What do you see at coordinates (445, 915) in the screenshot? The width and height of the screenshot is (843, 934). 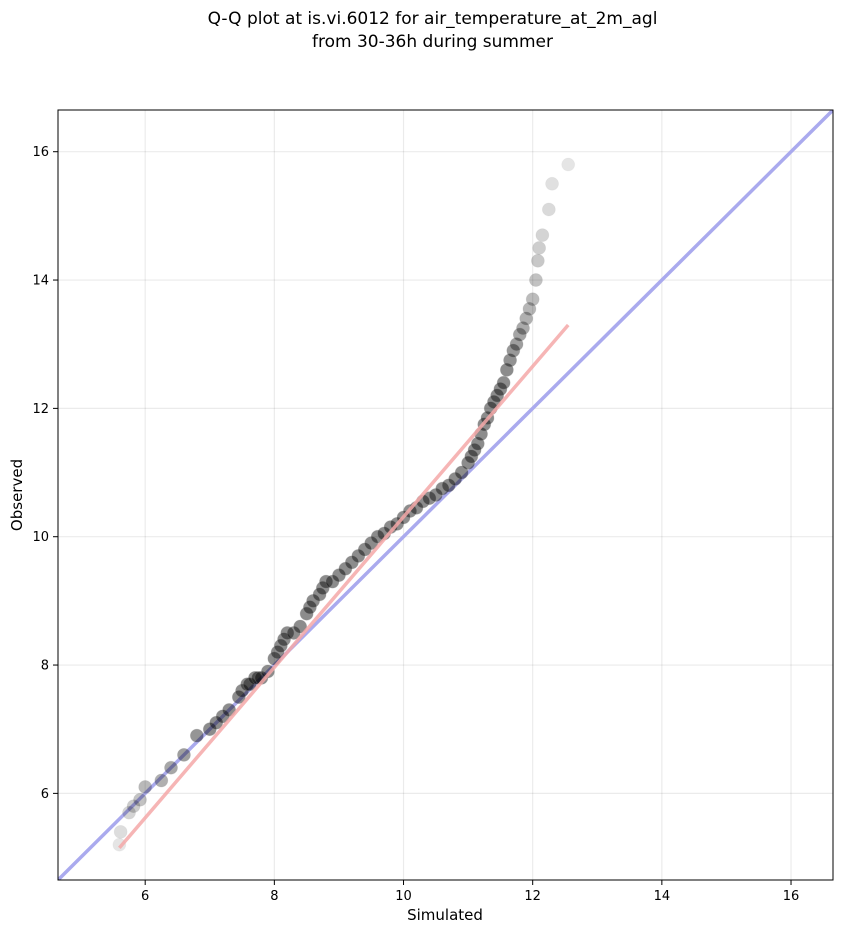 I see `x-axis-label: Simulated` at bounding box center [445, 915].